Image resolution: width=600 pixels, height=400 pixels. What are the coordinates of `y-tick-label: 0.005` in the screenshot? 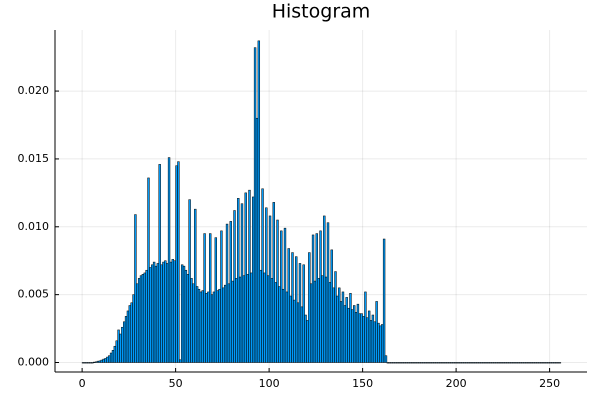 It's located at (34, 294).